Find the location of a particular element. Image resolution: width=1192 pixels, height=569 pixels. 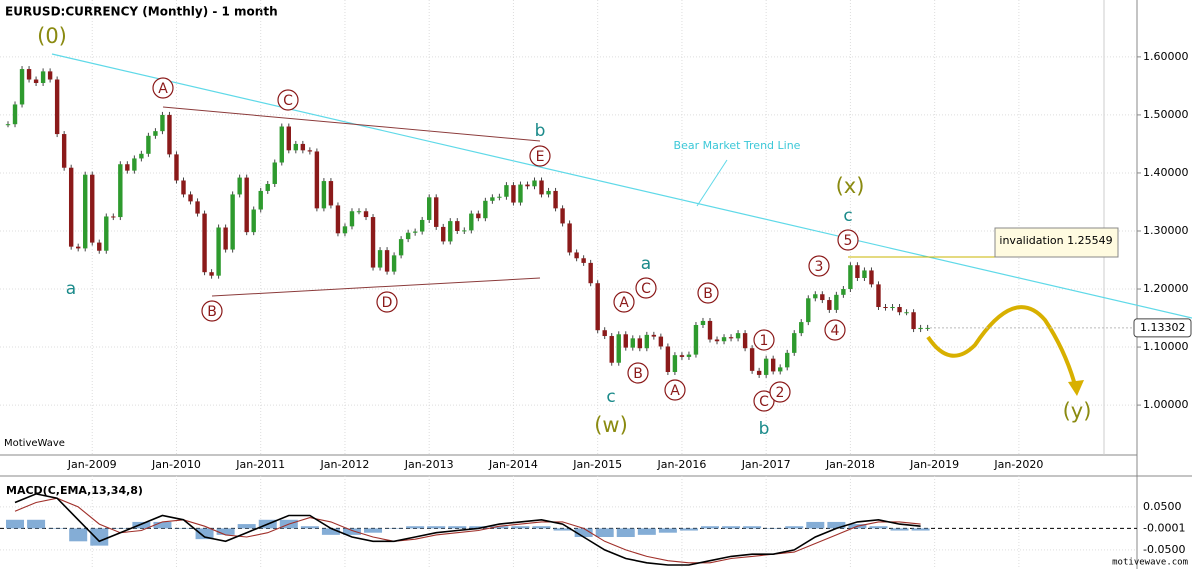

x-tick-label: Jan-2012 is located at coordinates (344, 464).